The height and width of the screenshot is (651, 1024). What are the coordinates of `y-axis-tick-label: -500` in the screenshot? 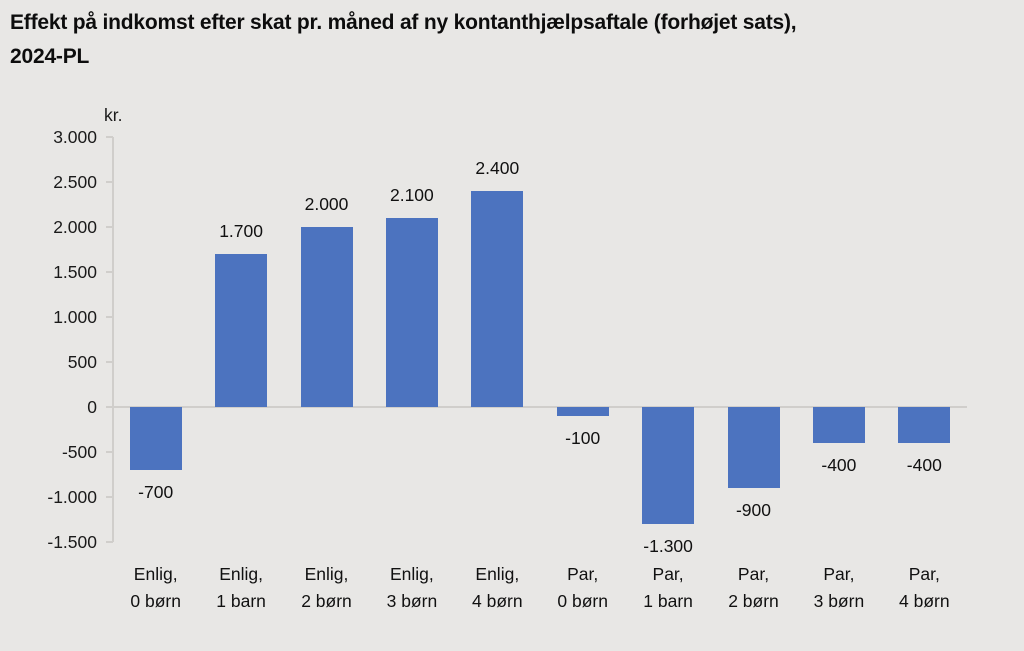 It's located at (79, 452).